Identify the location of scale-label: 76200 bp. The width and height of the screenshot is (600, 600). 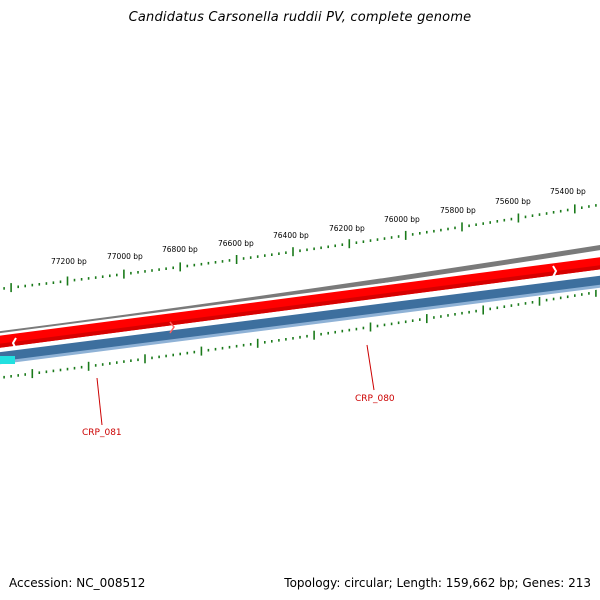
(347, 228).